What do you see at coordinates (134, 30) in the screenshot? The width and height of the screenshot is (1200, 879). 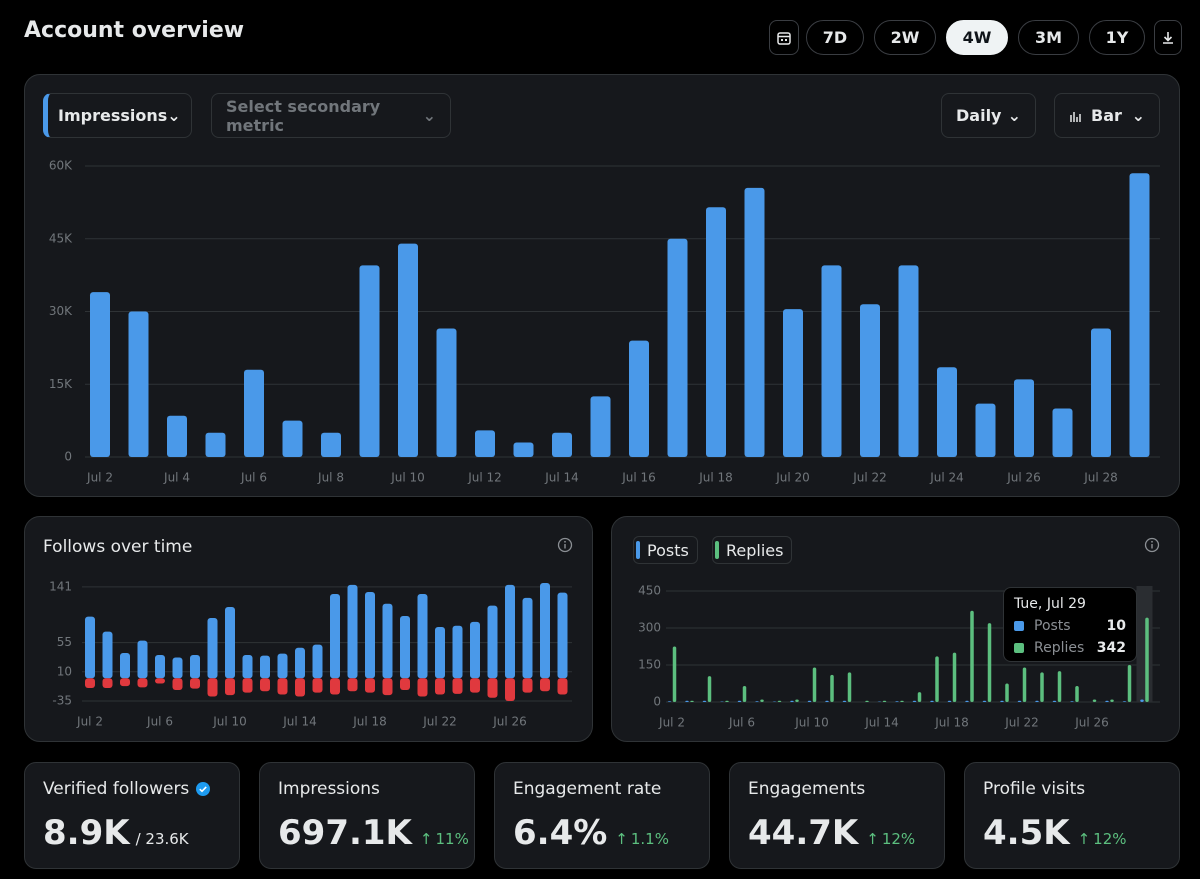 I see `page-title: Account overview` at bounding box center [134, 30].